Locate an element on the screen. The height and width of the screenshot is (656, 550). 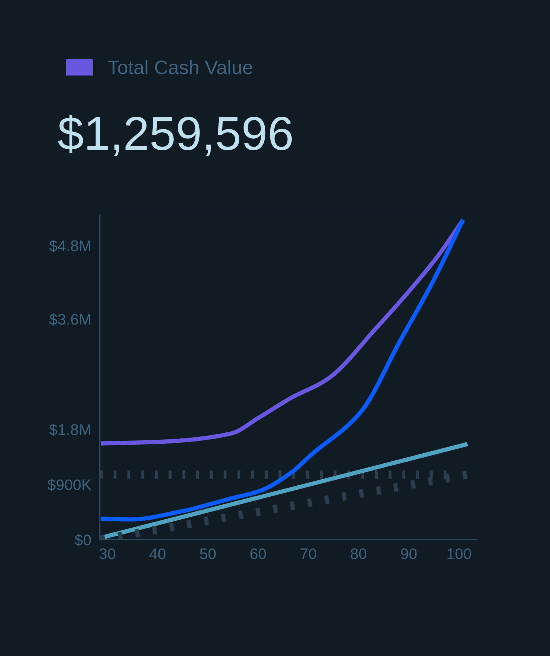
x-tick-label: 100 is located at coordinates (460, 554).